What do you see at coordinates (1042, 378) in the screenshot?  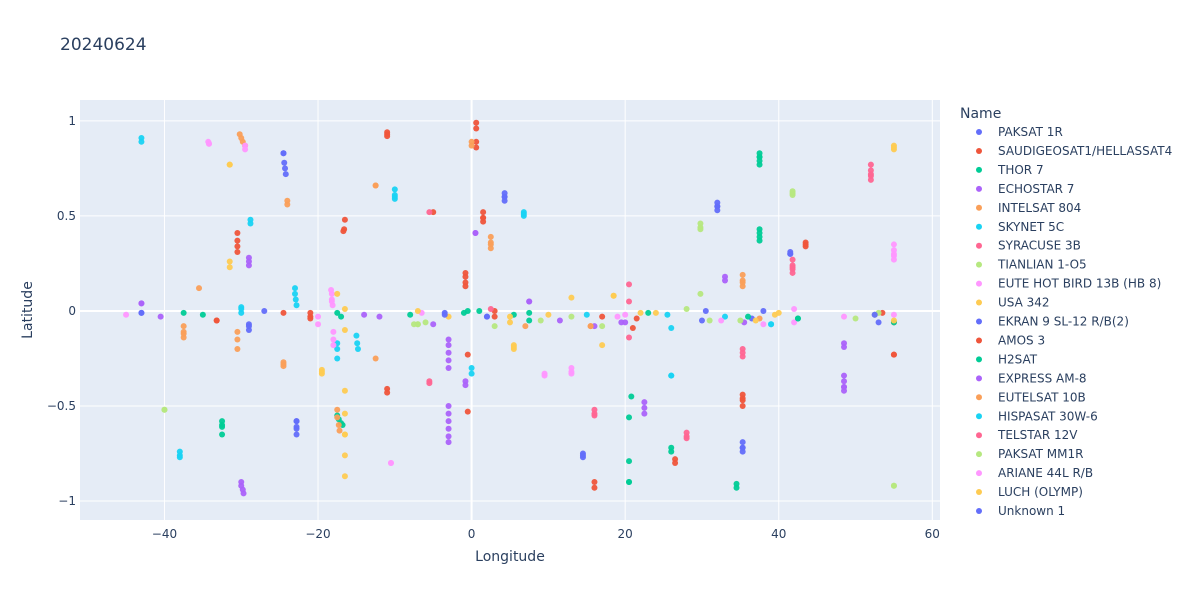 I see `legend-label: EXPRESS AM-8` at bounding box center [1042, 378].